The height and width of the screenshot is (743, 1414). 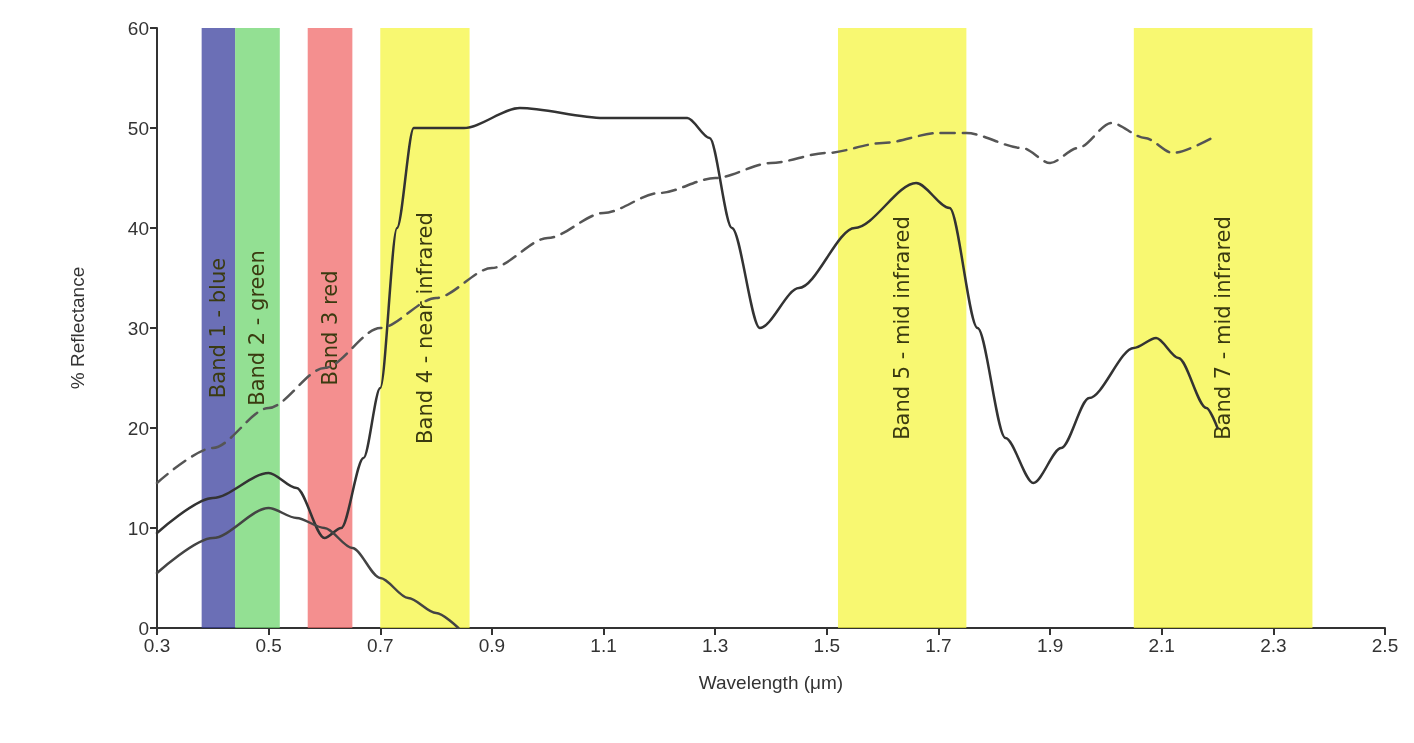 I want to click on x-tick-label: 1.3, so click(x=715, y=645).